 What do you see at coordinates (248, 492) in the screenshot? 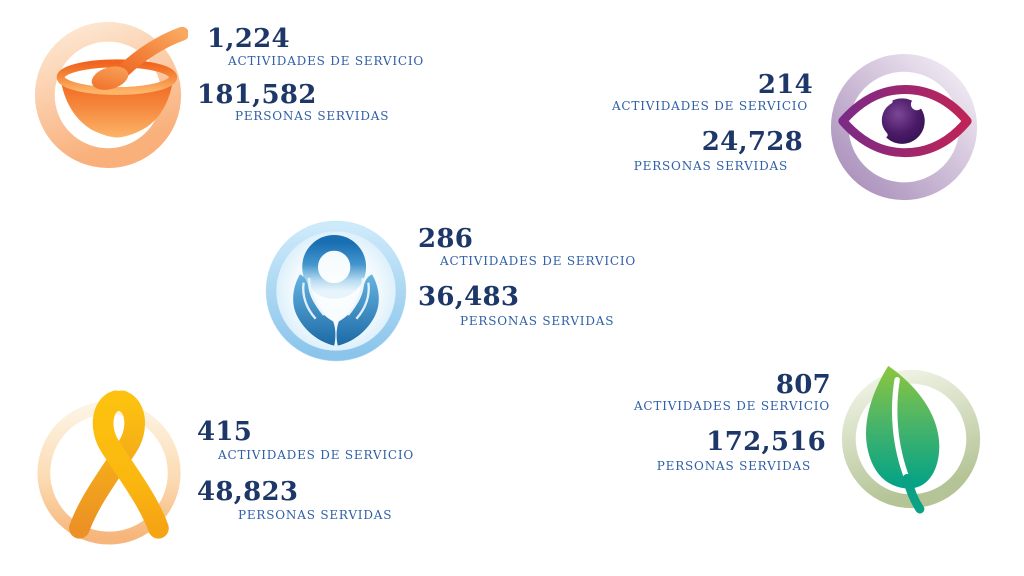
I see `persons-count: 48,823` at bounding box center [248, 492].